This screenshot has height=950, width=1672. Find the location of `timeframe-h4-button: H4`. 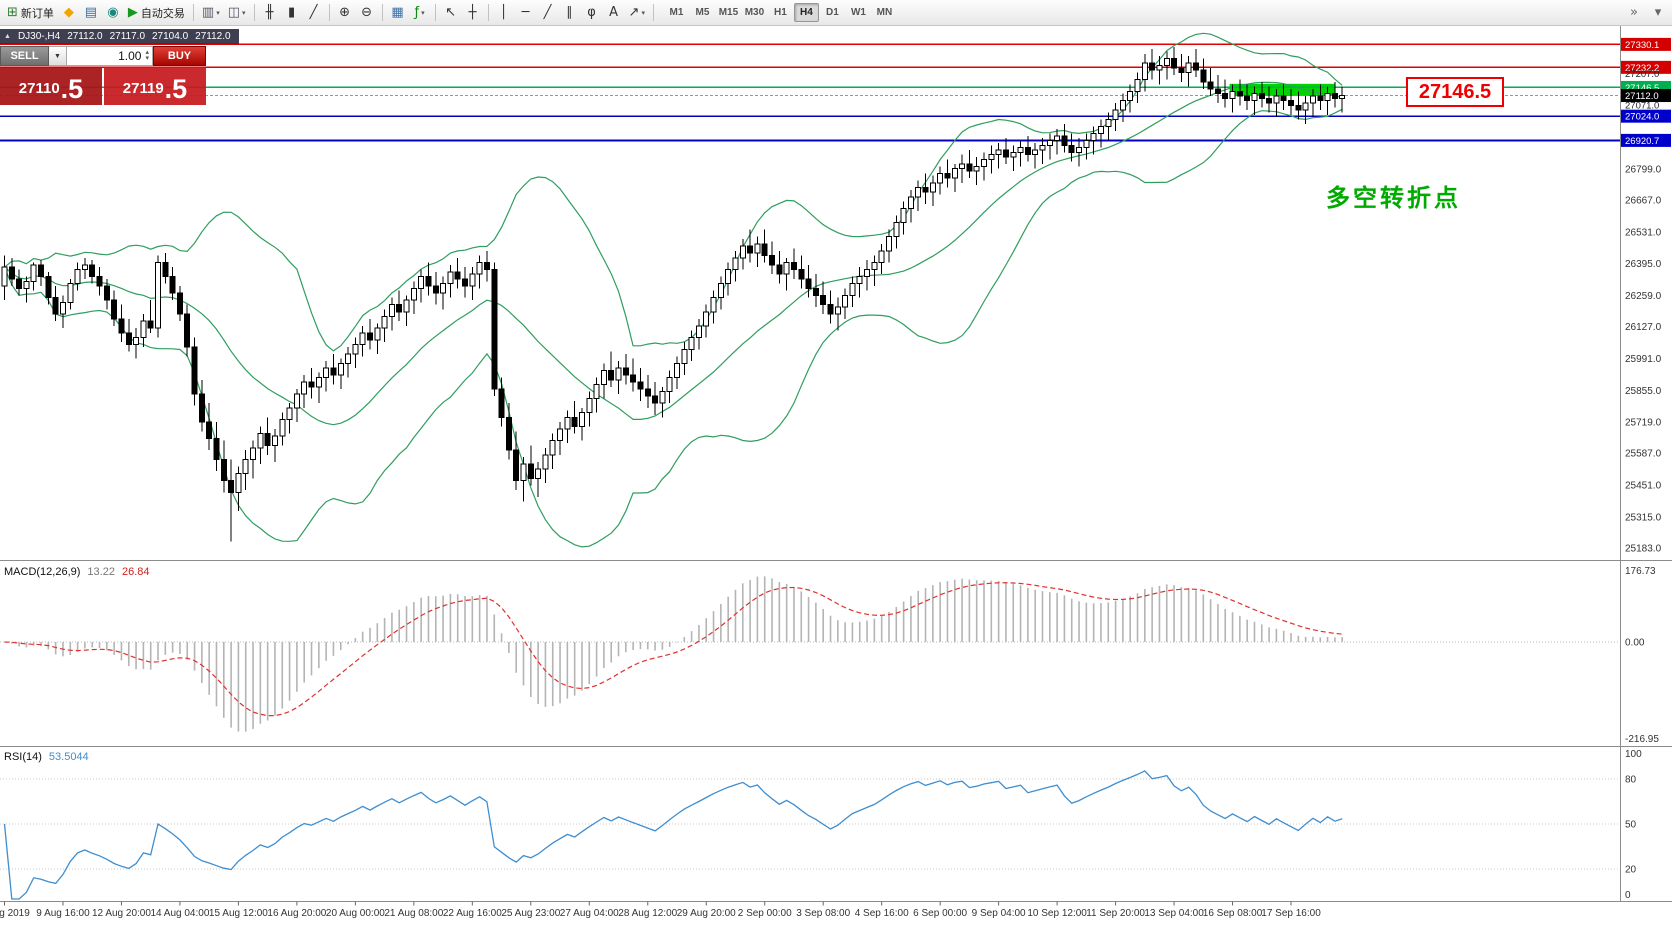

timeframe-h4-button: H4 is located at coordinates (806, 12).